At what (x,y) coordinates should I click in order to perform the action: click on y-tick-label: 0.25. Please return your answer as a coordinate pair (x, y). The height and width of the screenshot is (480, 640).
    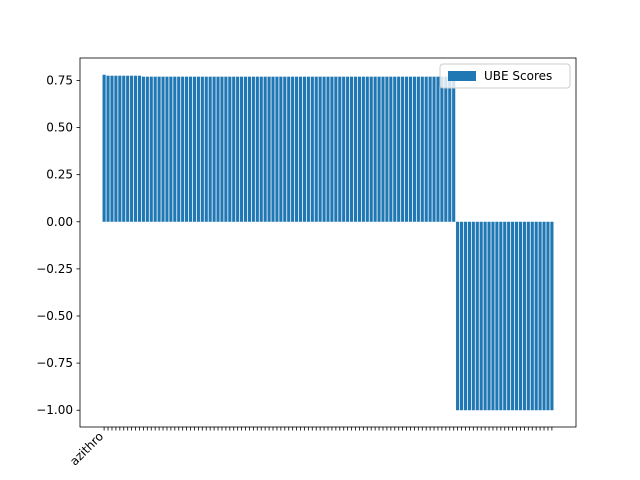
    Looking at the image, I should click on (59, 175).